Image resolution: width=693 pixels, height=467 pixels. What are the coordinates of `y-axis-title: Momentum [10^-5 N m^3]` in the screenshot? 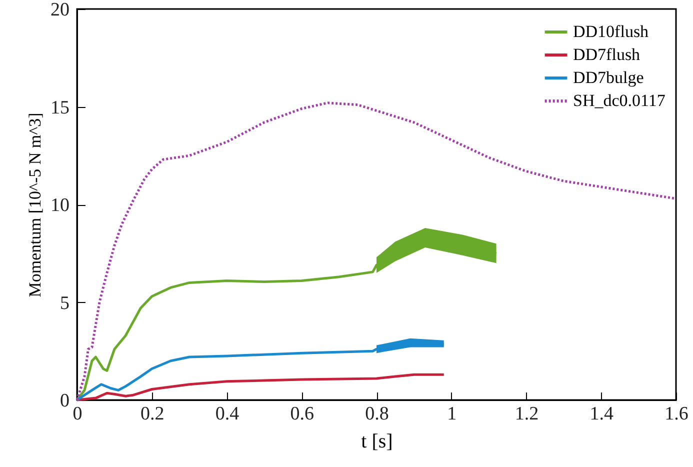 It's located at (35, 205).